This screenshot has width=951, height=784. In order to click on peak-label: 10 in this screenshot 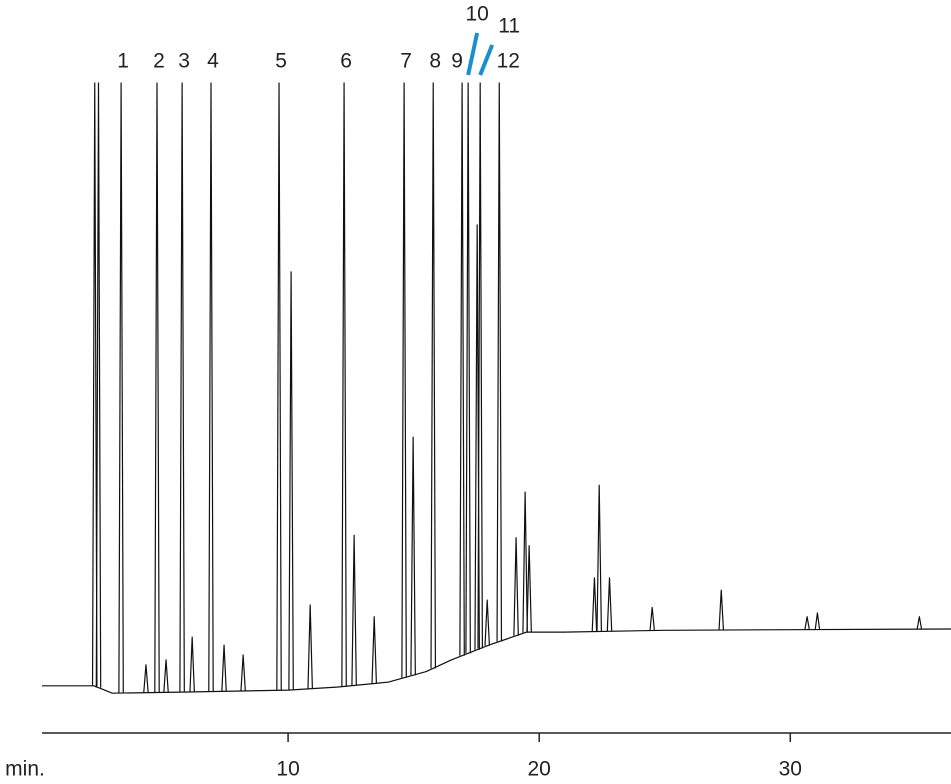, I will do `click(476, 14)`.